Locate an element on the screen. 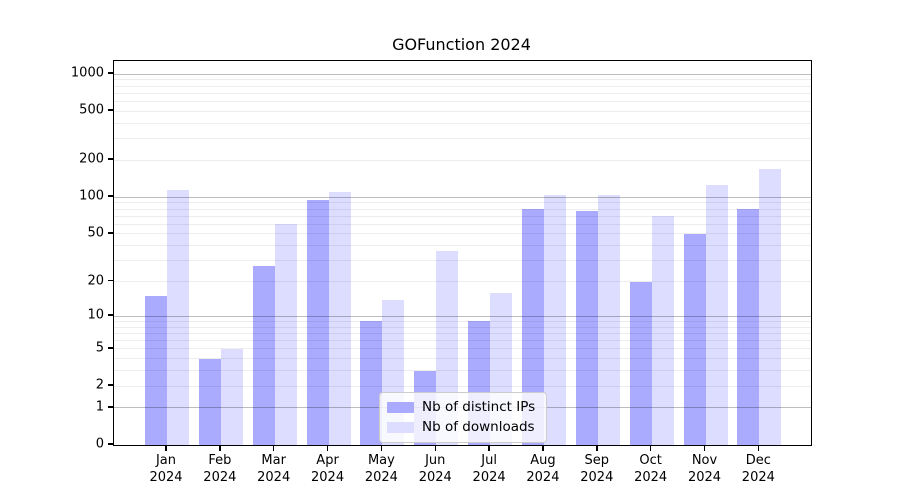  bar-apr-downloads is located at coordinates (339, 318).